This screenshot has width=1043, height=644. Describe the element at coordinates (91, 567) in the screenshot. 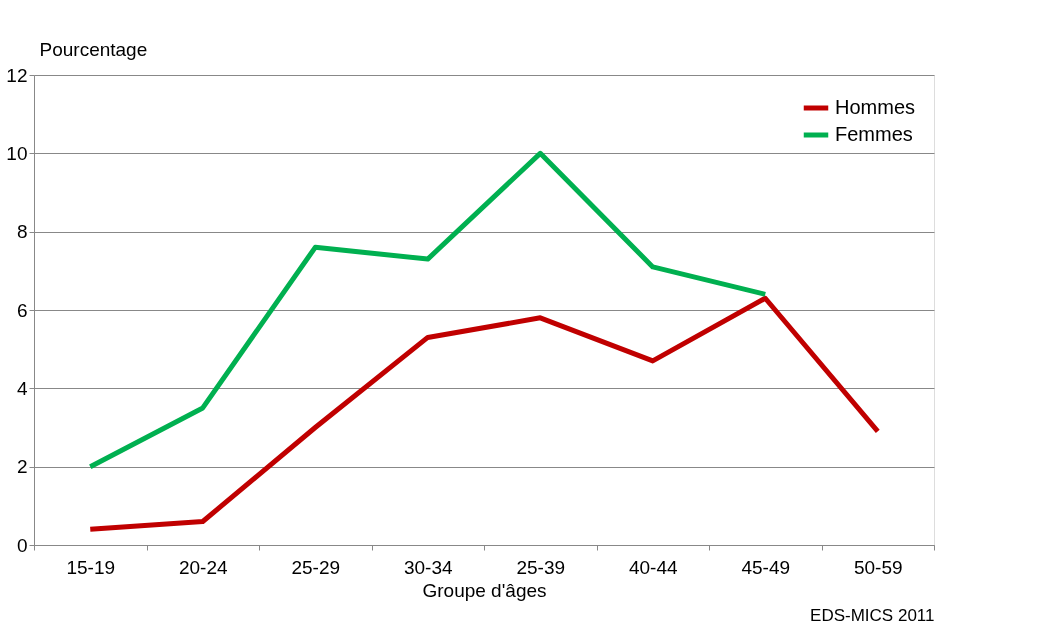

I see `x-tick-label: 15-19` at that location.